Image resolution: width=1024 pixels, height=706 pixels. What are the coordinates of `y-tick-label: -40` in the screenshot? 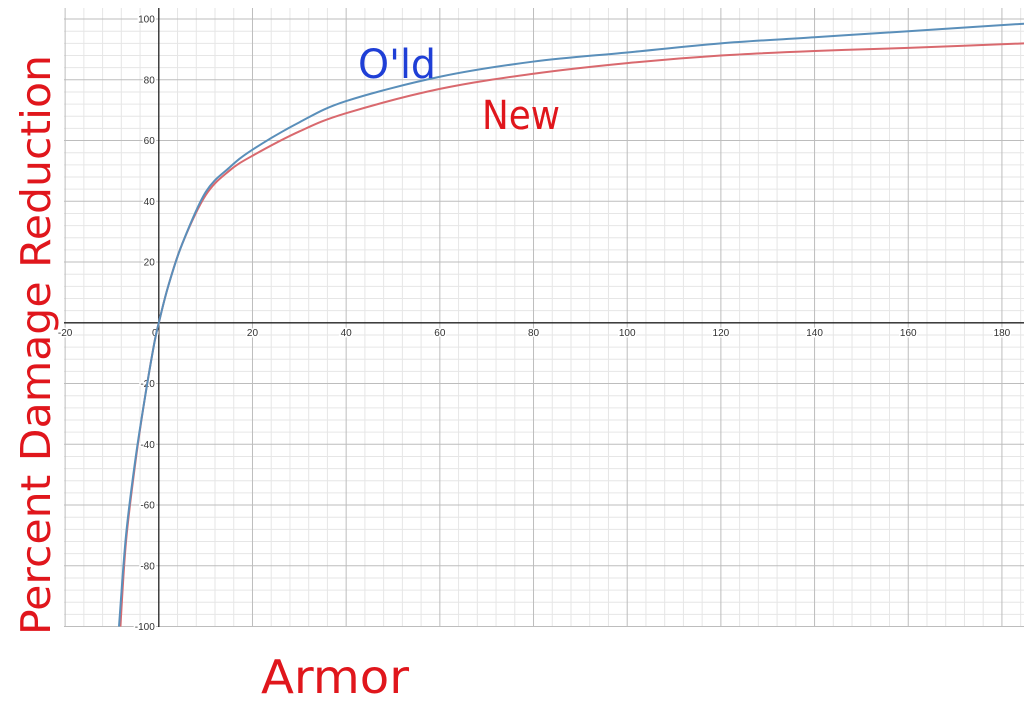 It's located at (147, 445).